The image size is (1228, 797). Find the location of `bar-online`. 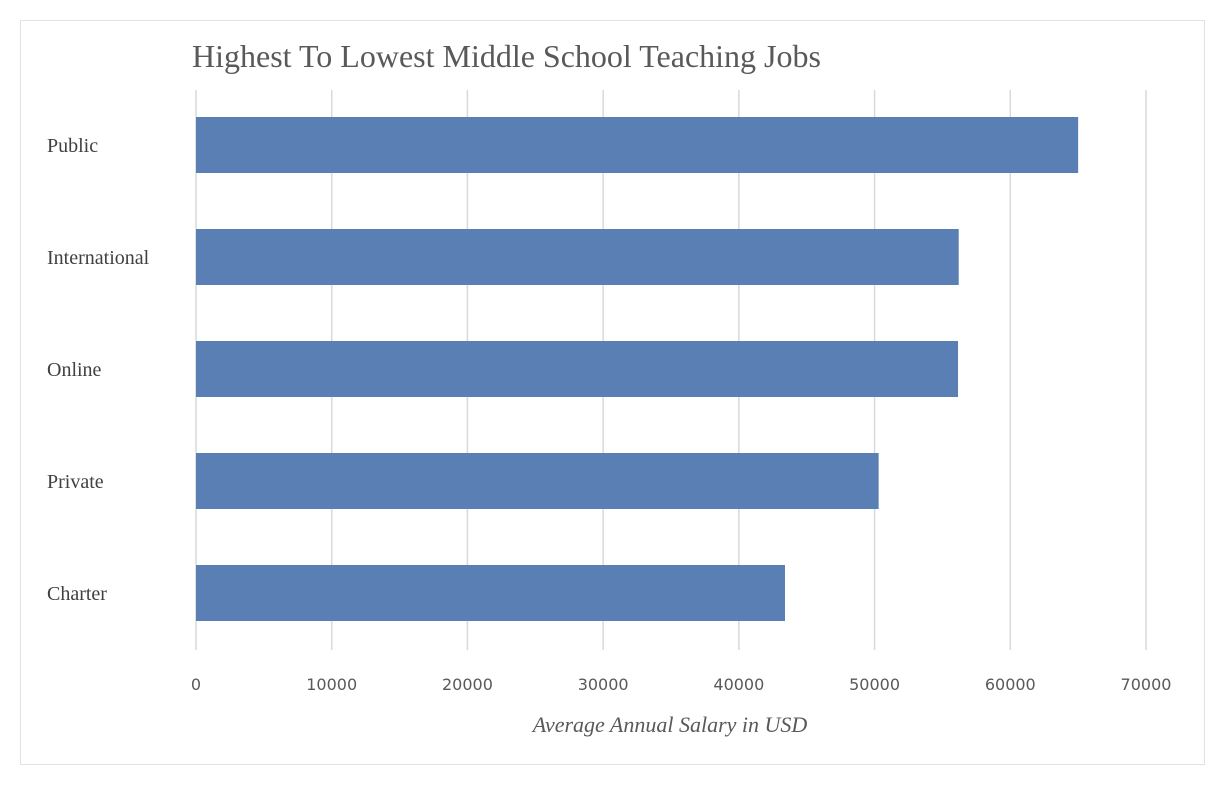

bar-online is located at coordinates (577, 369).